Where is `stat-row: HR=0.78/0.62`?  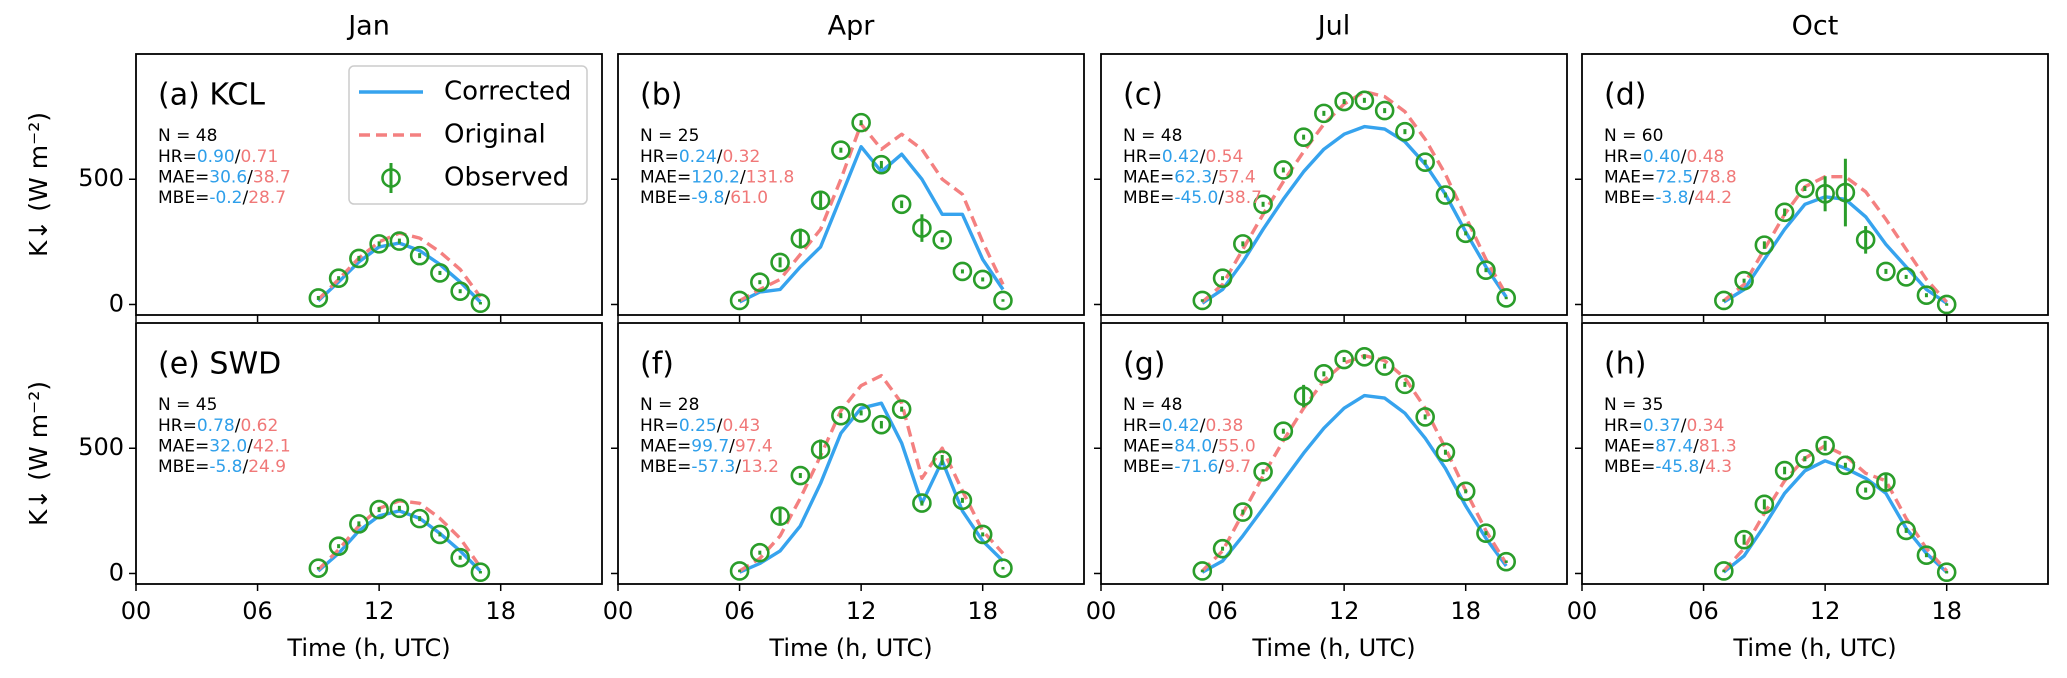 stat-row: HR=0.78/0.62 is located at coordinates (218, 426).